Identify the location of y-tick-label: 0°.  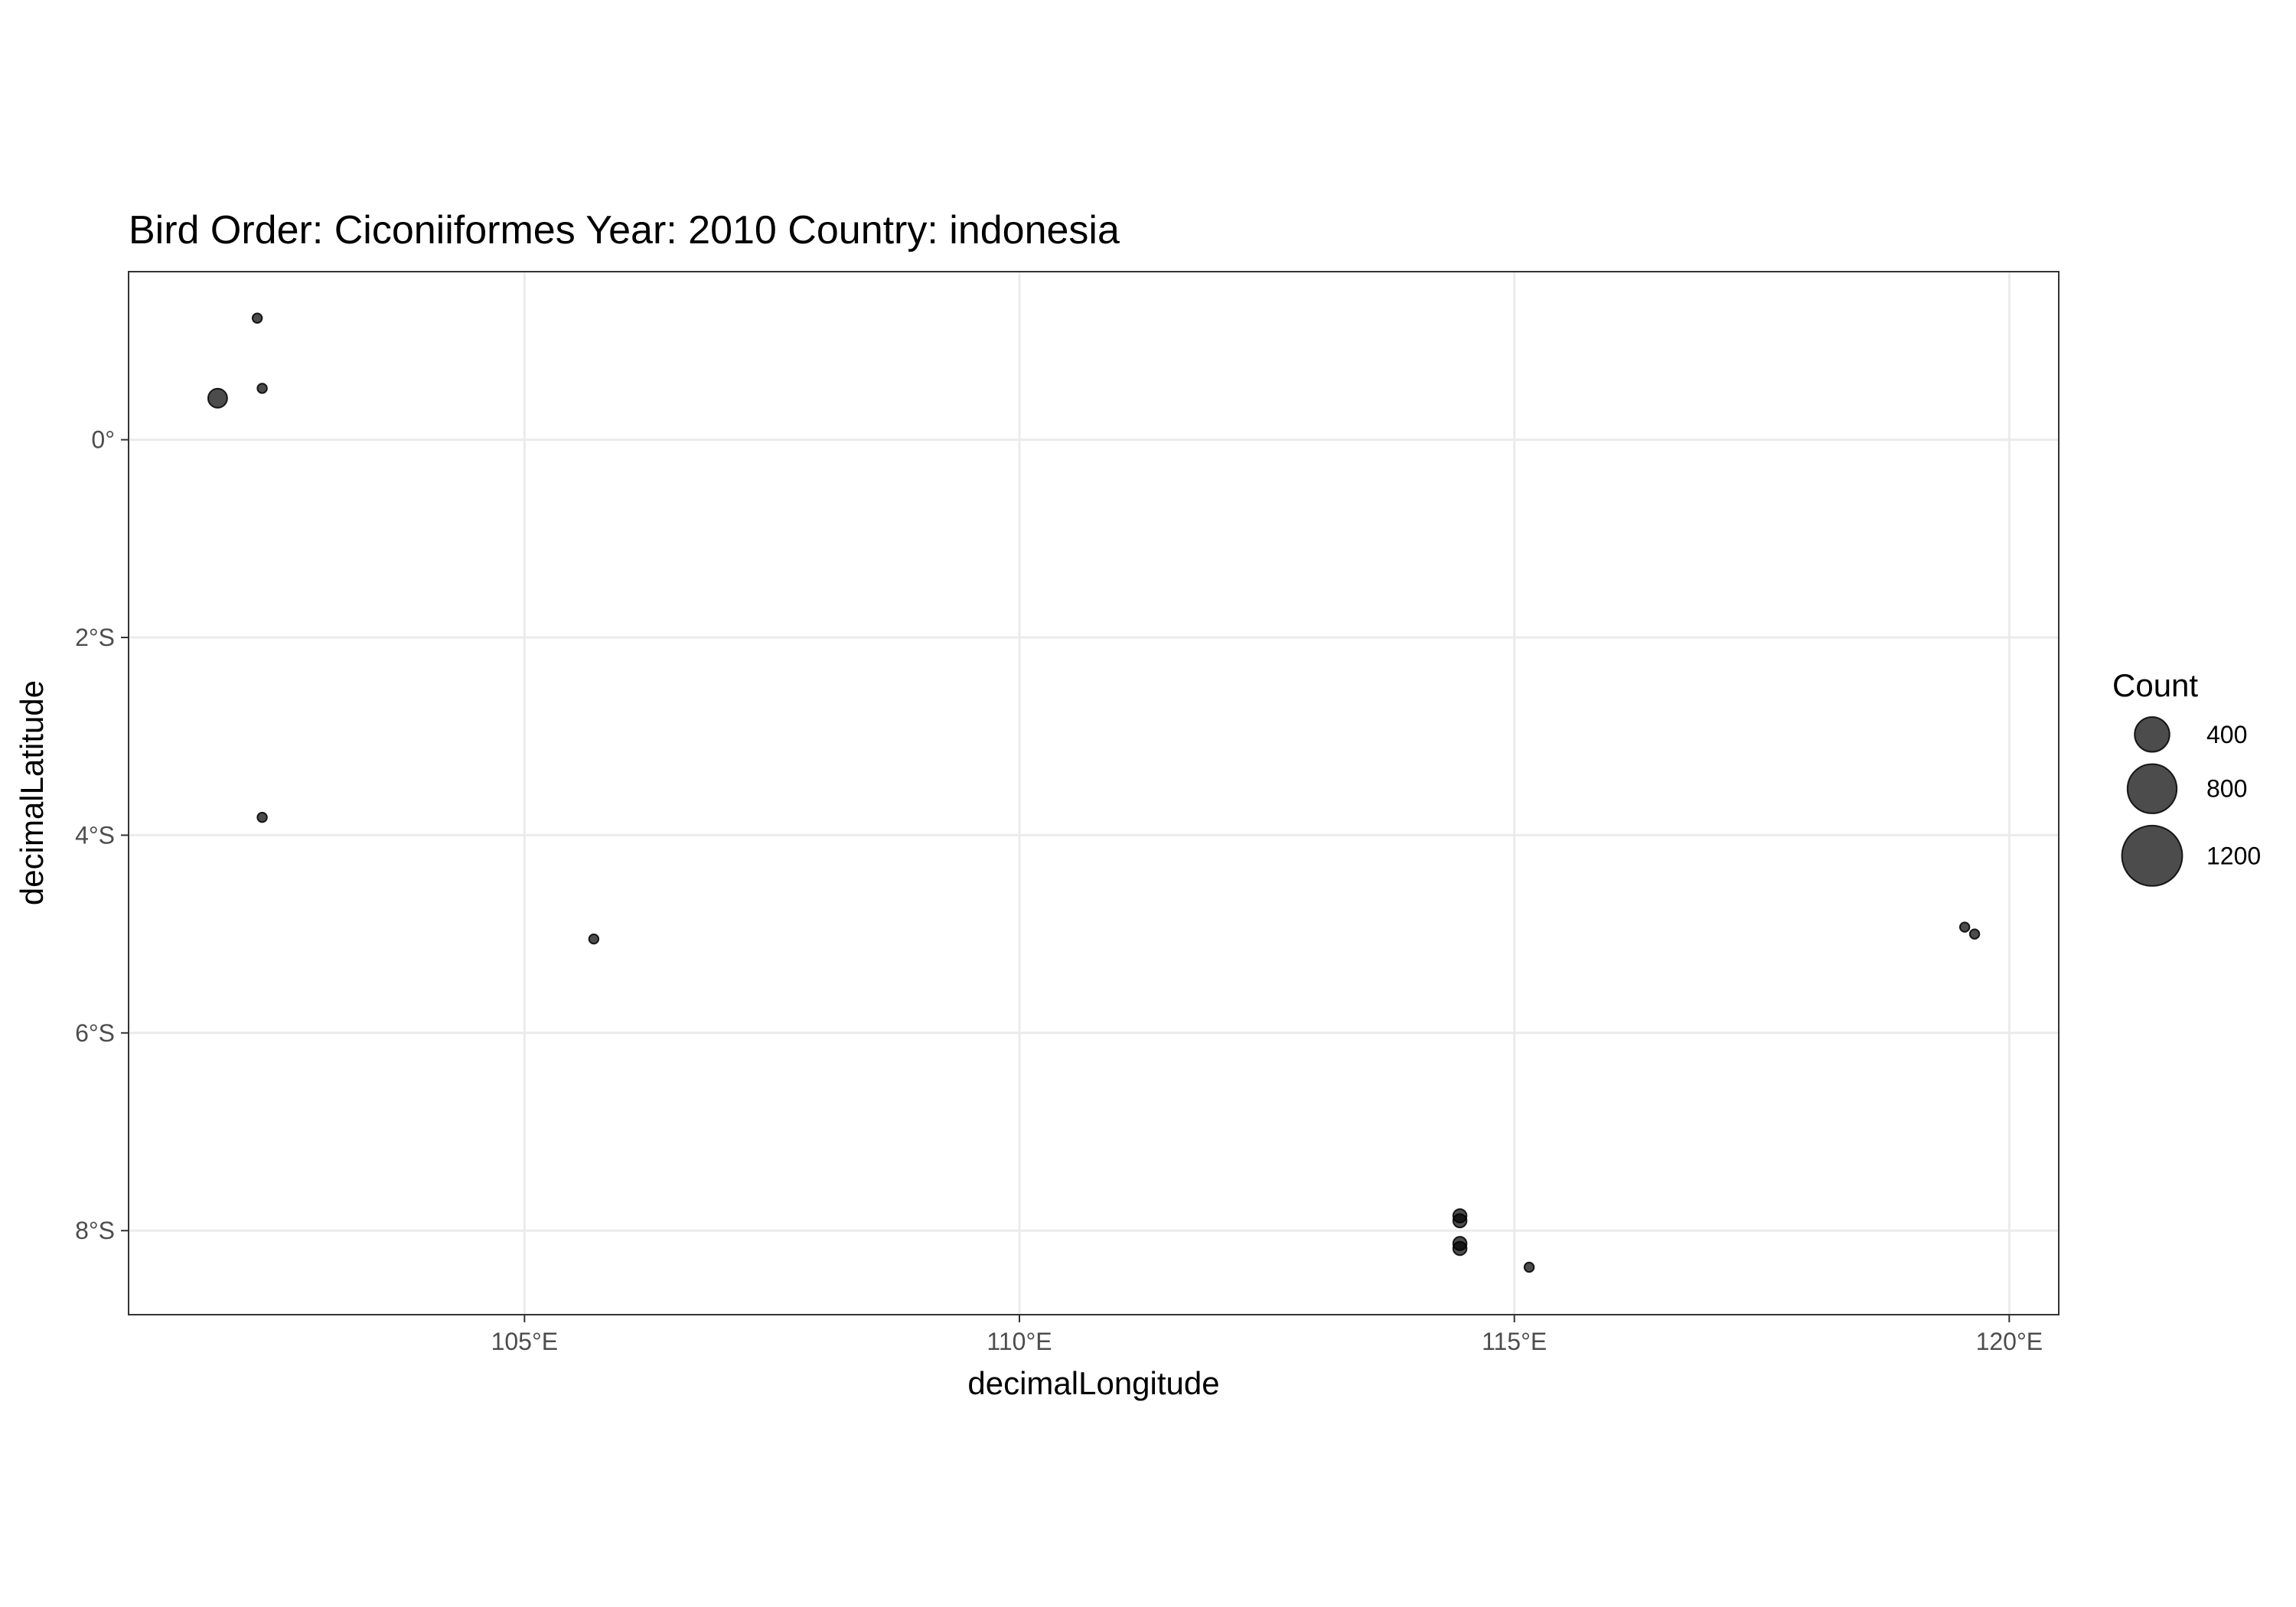
(103, 440).